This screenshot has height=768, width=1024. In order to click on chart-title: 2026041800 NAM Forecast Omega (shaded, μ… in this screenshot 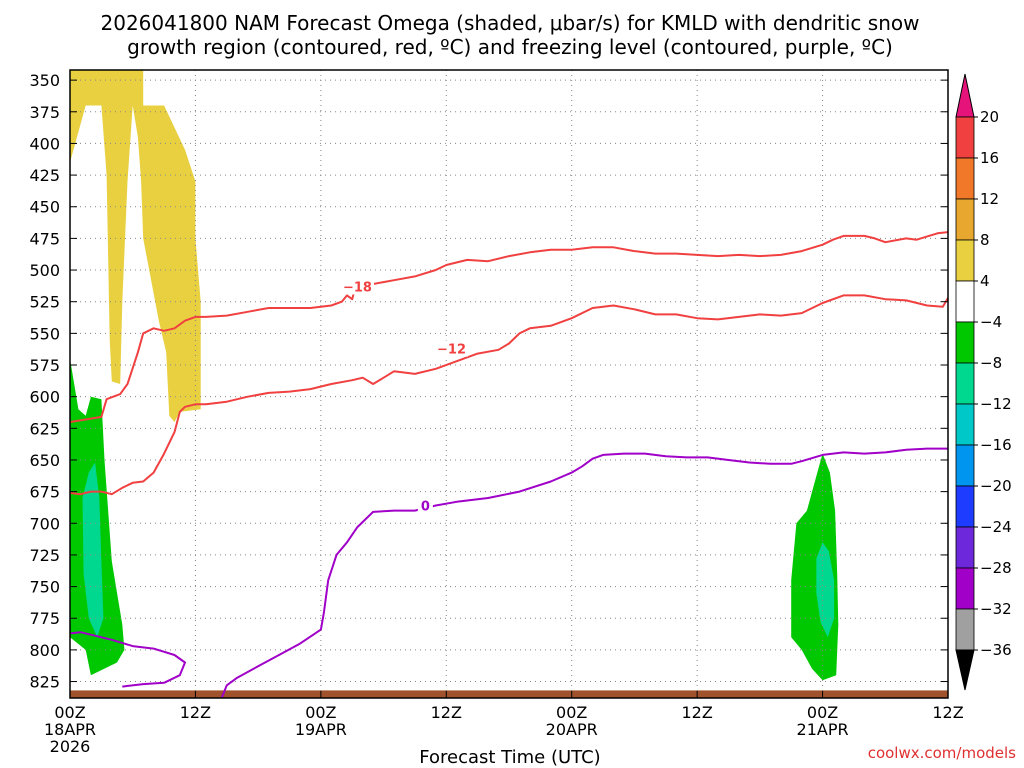, I will do `click(510, 35)`.